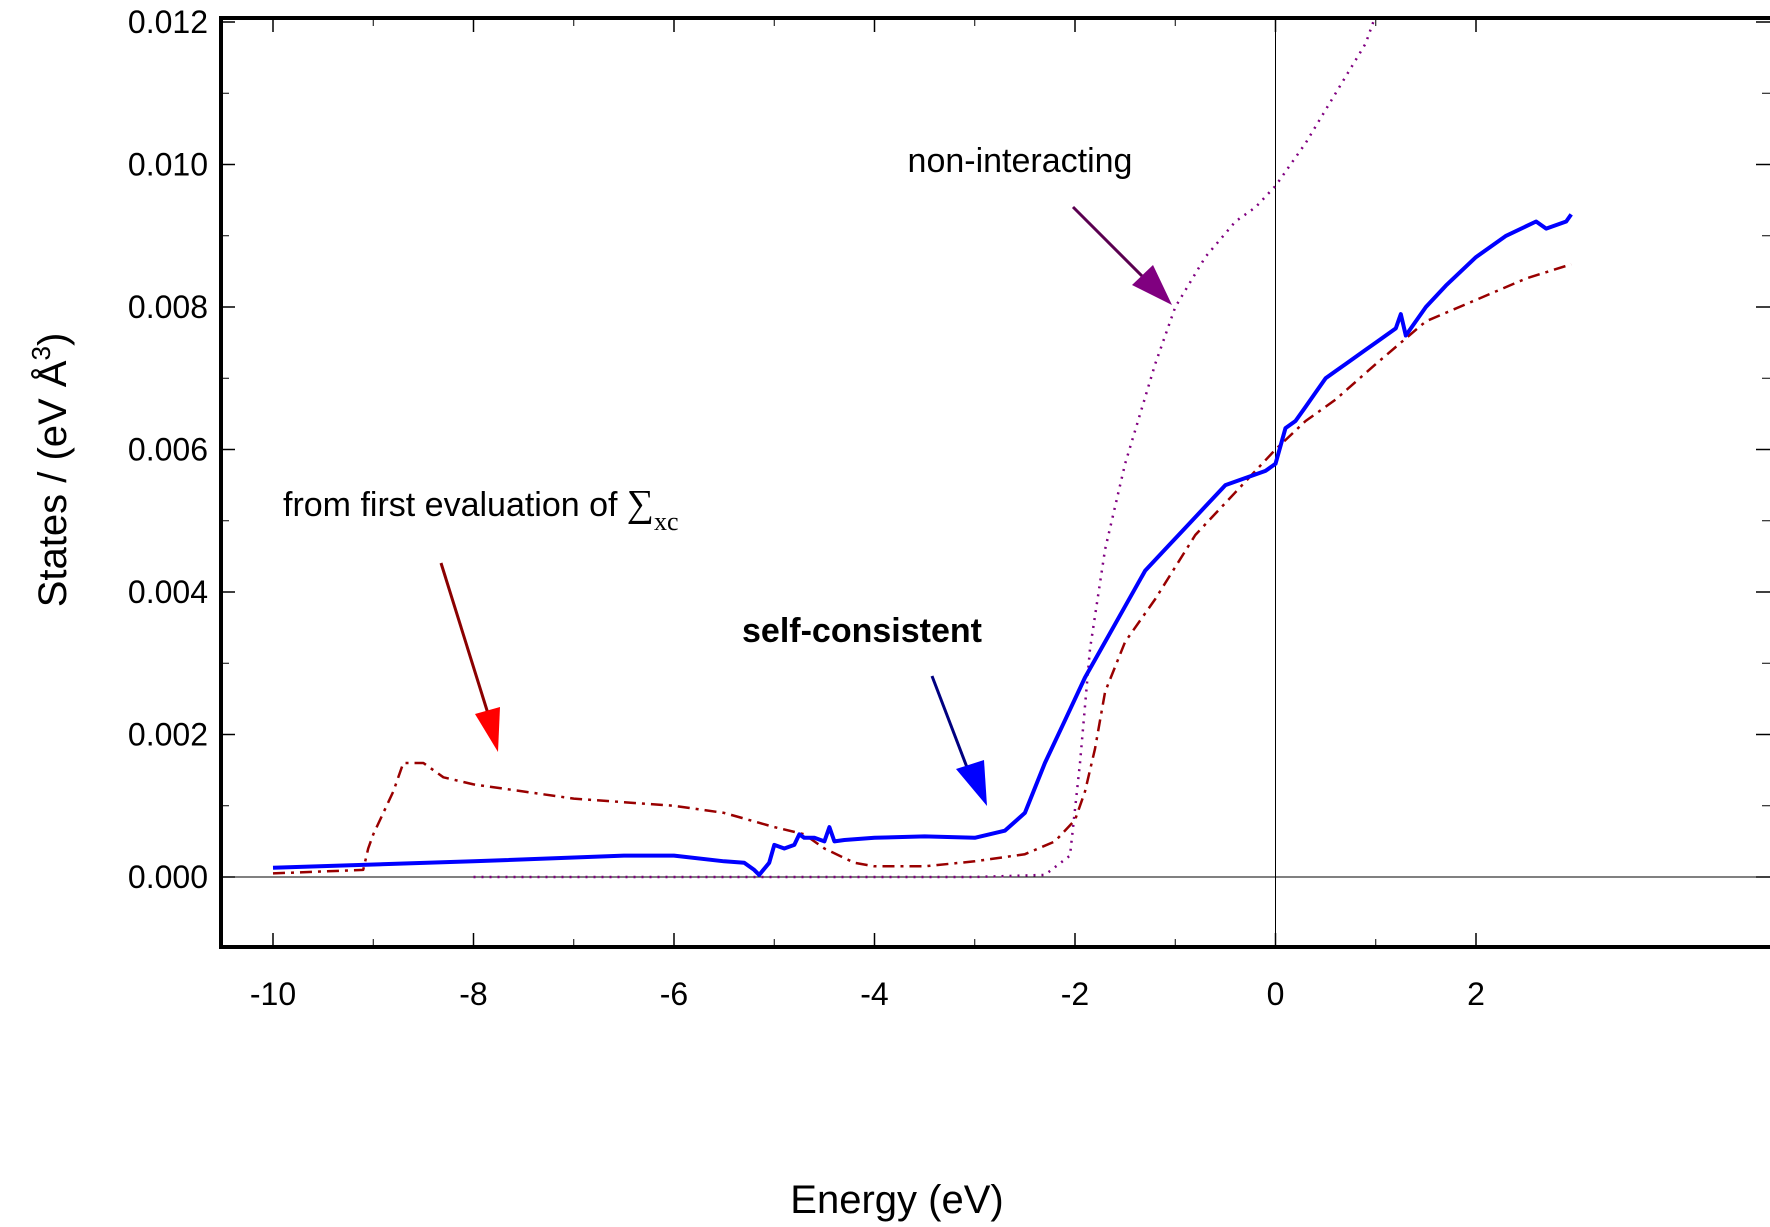 This screenshot has height=1227, width=1770. I want to click on y-axis-title-unit: Å, so click(52, 373).